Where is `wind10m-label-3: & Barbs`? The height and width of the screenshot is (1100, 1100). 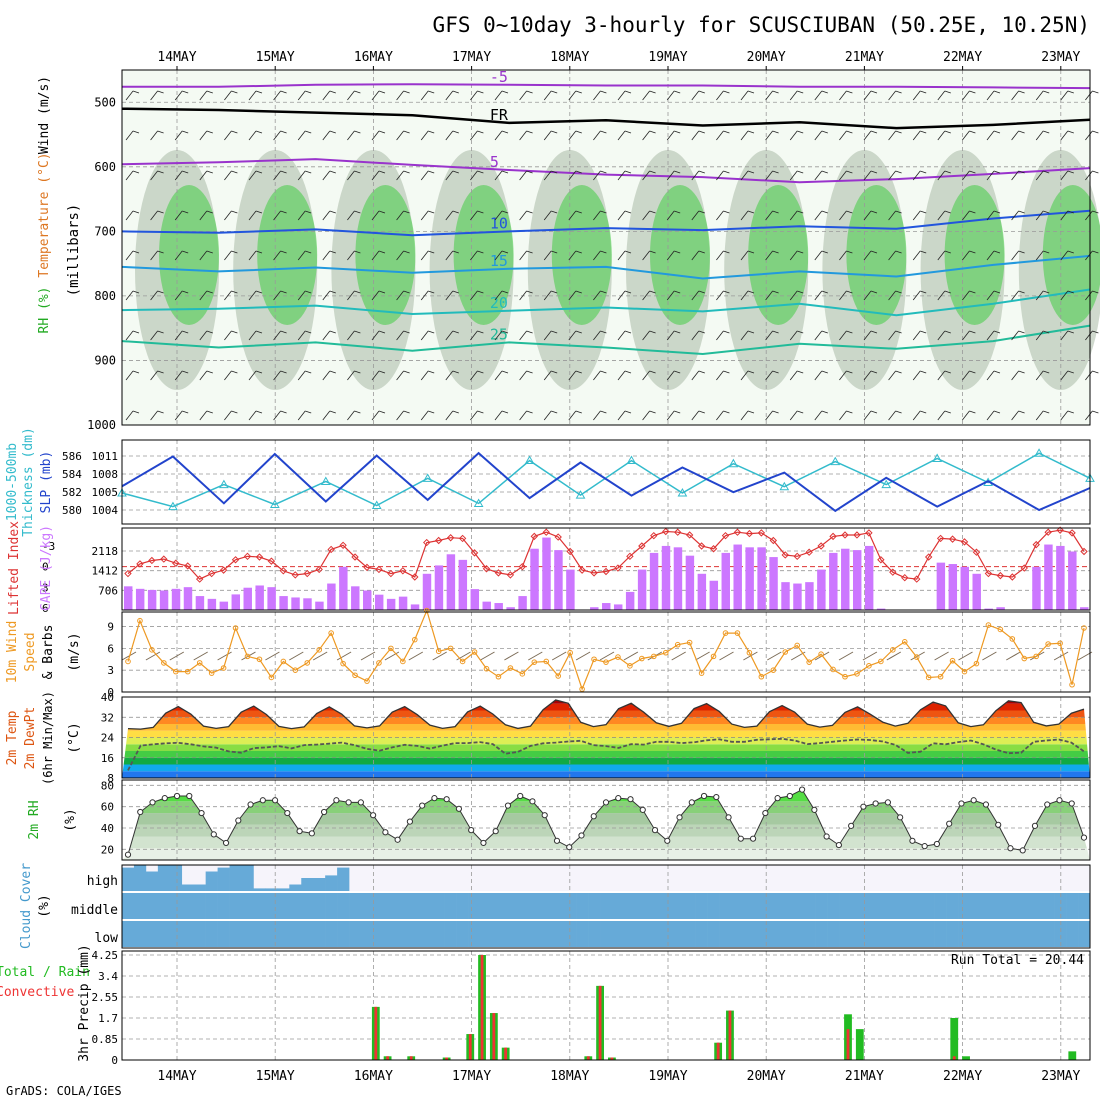
wind10m-label-3: & Barbs is located at coordinates (48, 652).